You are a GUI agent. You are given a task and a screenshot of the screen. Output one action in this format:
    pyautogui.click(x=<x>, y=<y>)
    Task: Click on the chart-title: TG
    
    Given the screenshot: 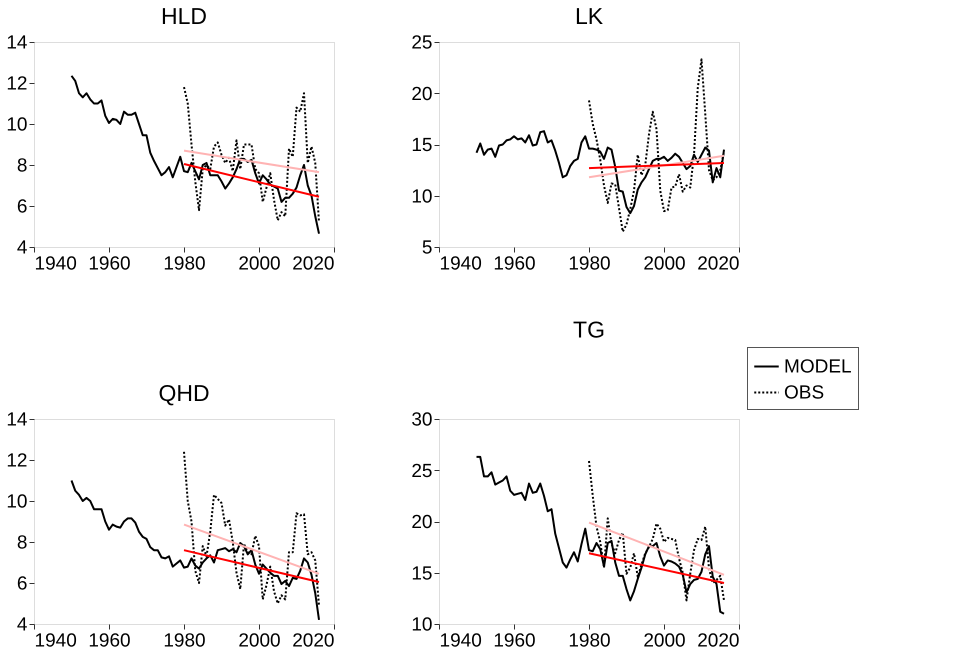 What is the action you would take?
    pyautogui.click(x=589, y=329)
    